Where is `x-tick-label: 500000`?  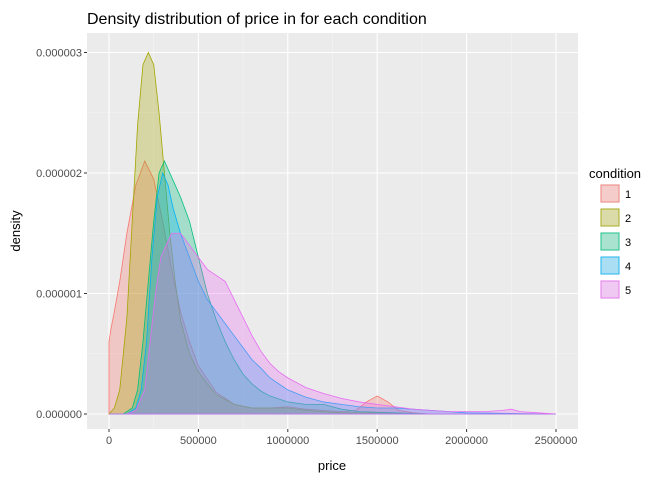
x-tick-label: 500000 is located at coordinates (198, 441).